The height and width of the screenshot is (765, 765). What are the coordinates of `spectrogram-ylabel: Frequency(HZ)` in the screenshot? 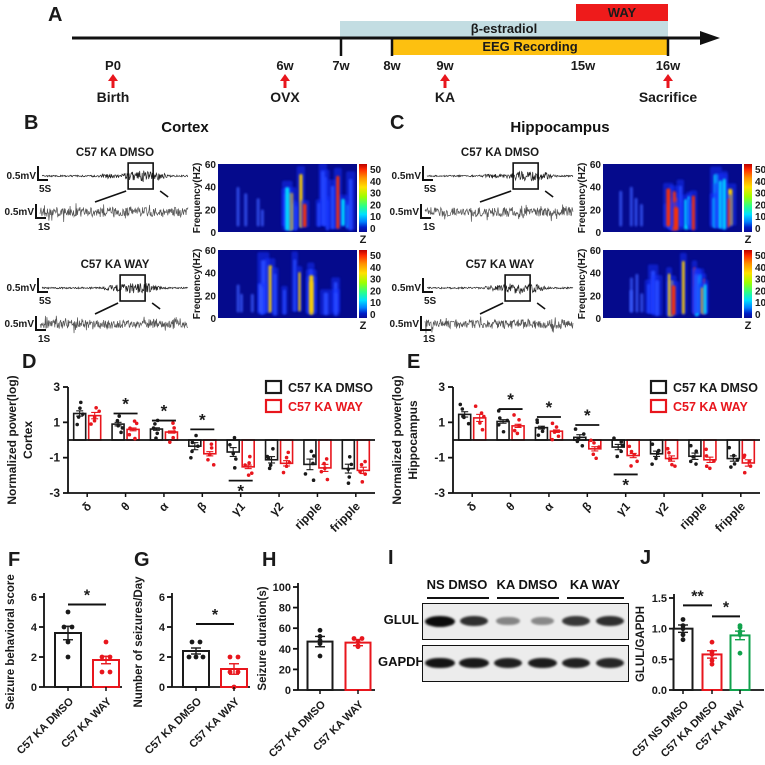 It's located at (197, 198).